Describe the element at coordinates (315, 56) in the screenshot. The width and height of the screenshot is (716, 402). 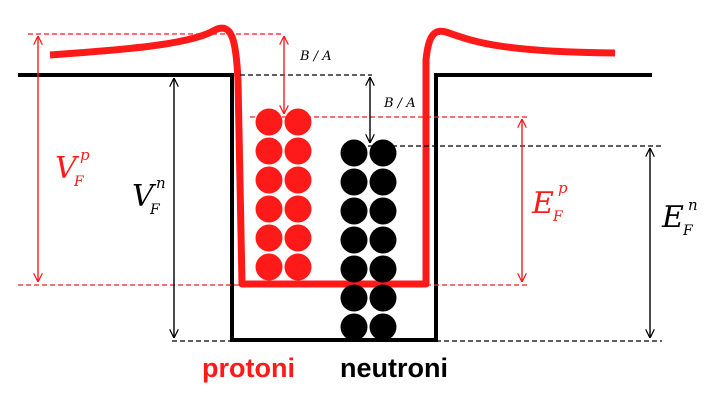
I see `ba-proton-label: B / A` at that location.